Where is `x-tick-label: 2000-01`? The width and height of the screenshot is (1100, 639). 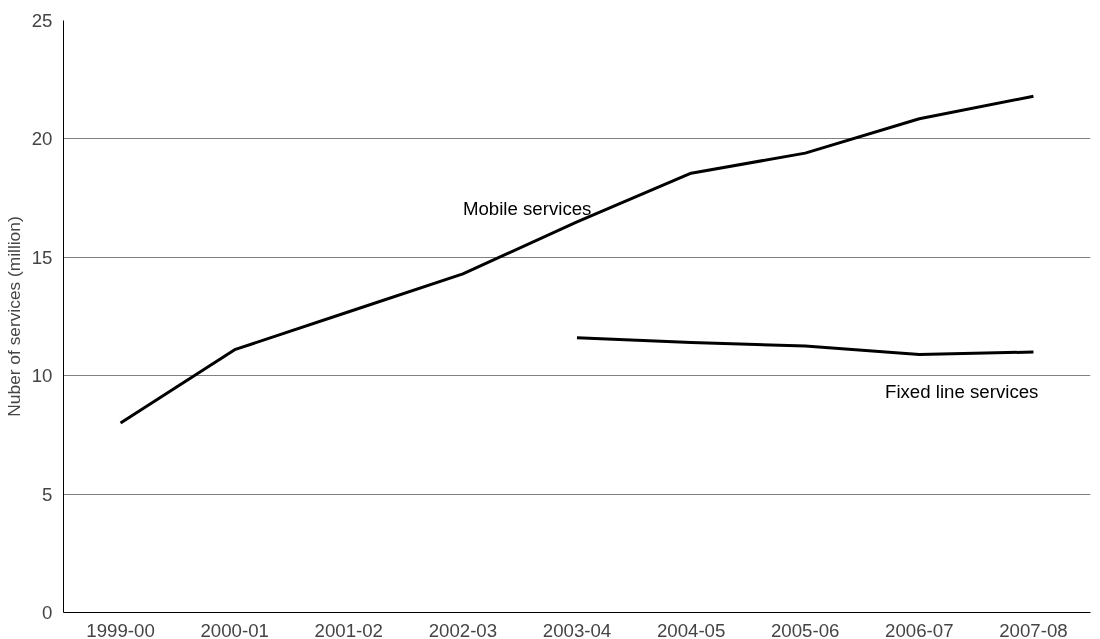
x-tick-label: 2000-01 is located at coordinates (234, 629).